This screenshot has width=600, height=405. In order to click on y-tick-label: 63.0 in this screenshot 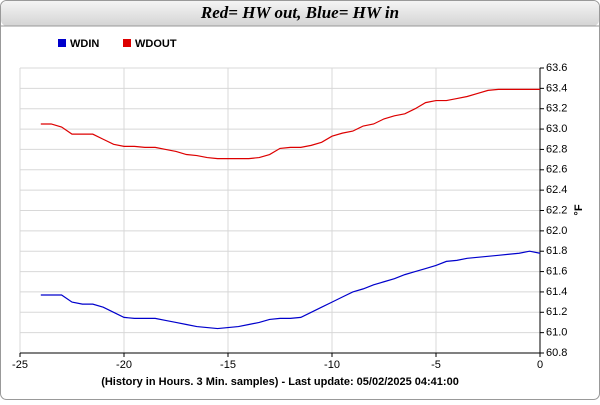, I will do `click(556, 129)`.